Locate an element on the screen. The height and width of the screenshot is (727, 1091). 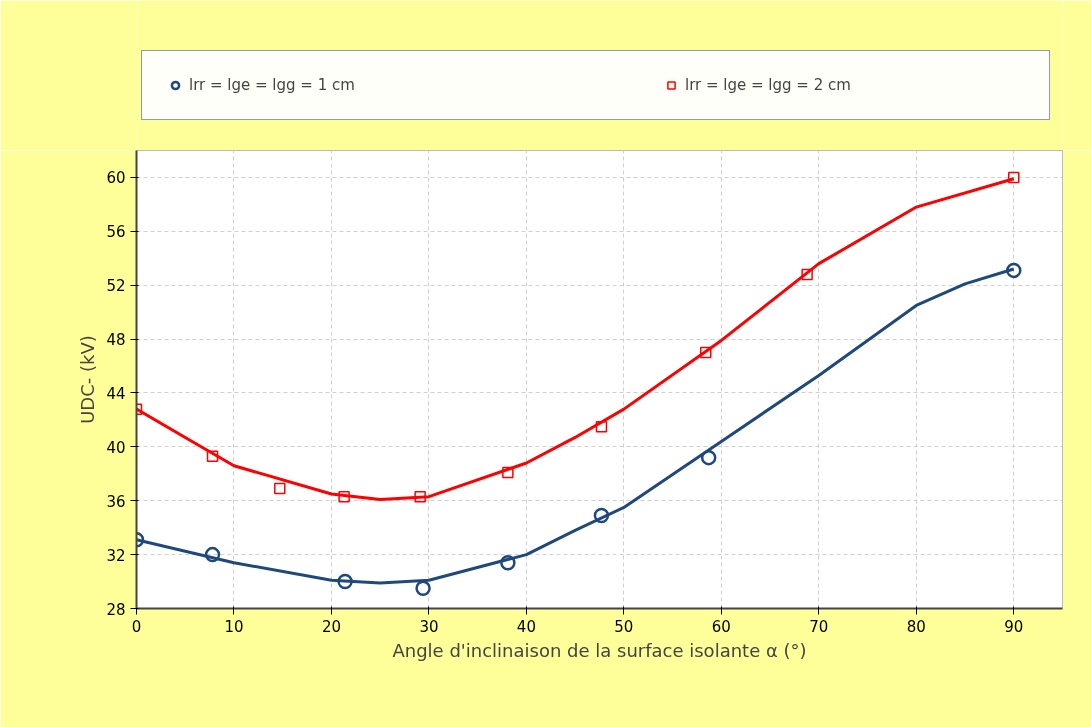
y-tick-label: 48 is located at coordinates (116, 340).